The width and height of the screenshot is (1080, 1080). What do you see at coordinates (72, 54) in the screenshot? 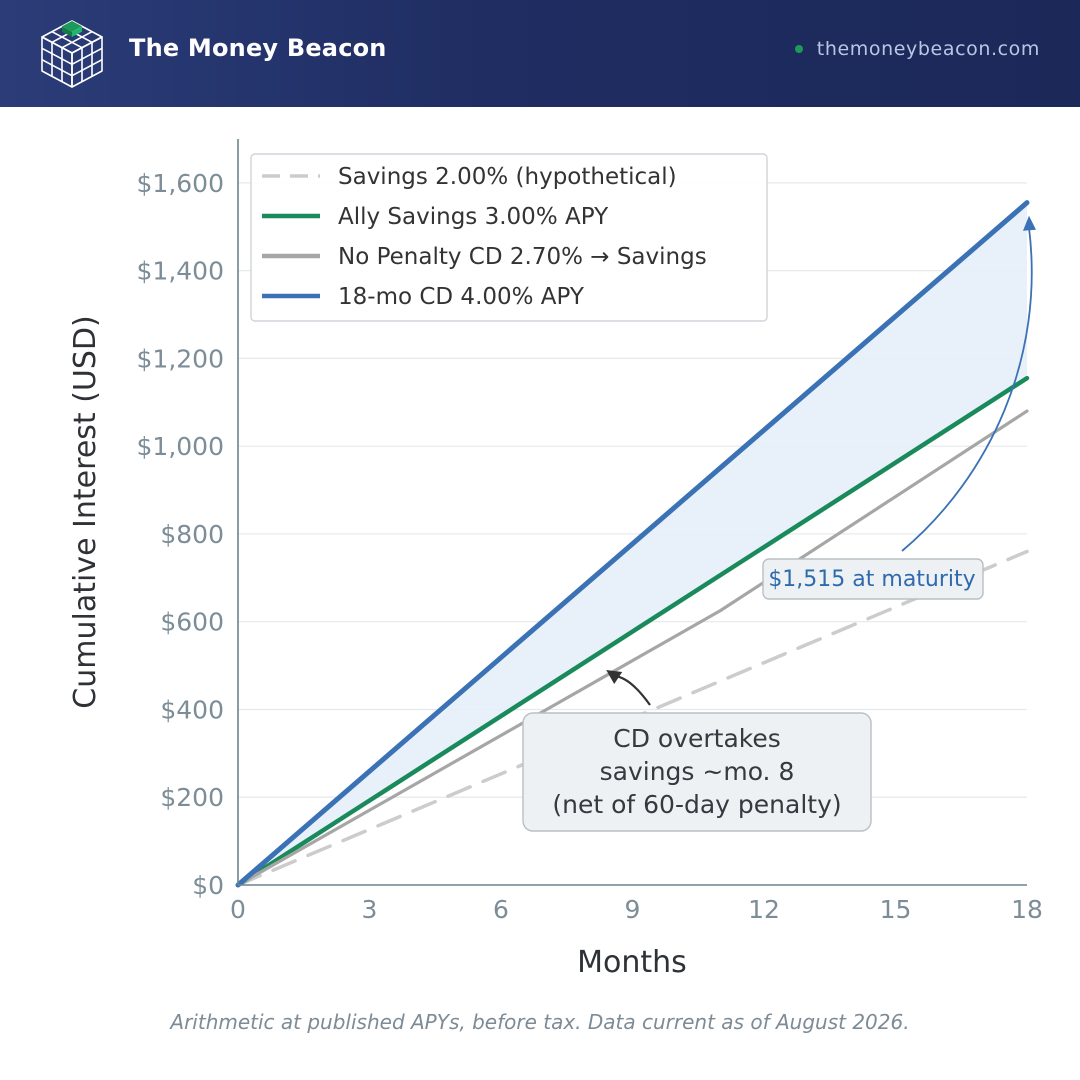
I see `cube-grid-icon` at bounding box center [72, 54].